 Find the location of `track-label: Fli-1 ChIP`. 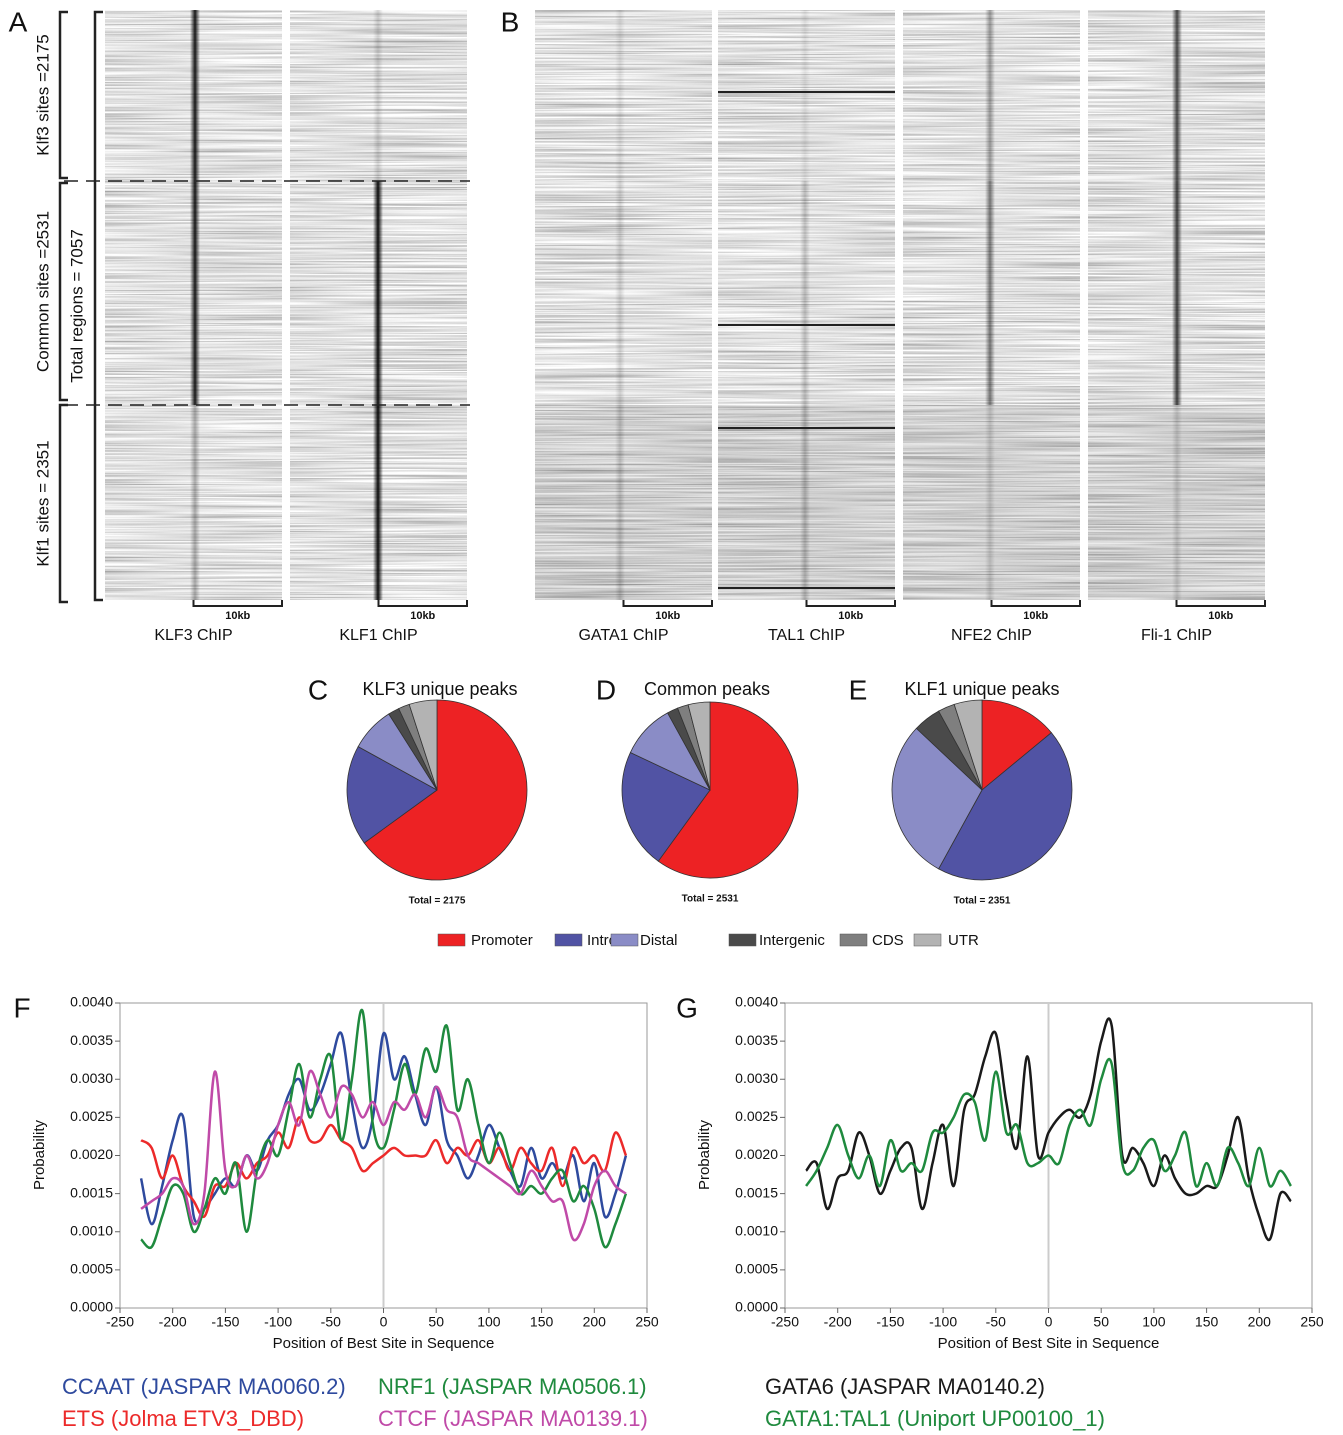

track-label: Fli-1 ChIP is located at coordinates (1176, 635).